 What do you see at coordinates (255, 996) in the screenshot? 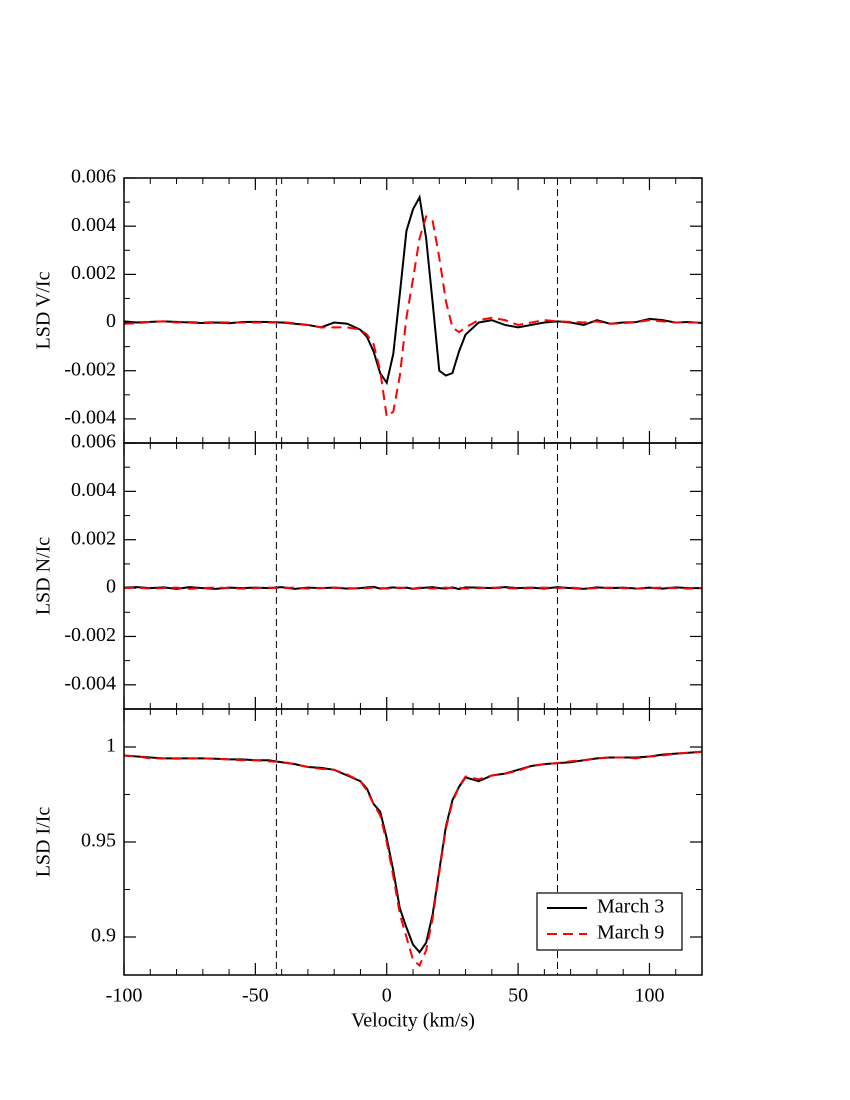
I see `x-tick-label: -50` at bounding box center [255, 996].